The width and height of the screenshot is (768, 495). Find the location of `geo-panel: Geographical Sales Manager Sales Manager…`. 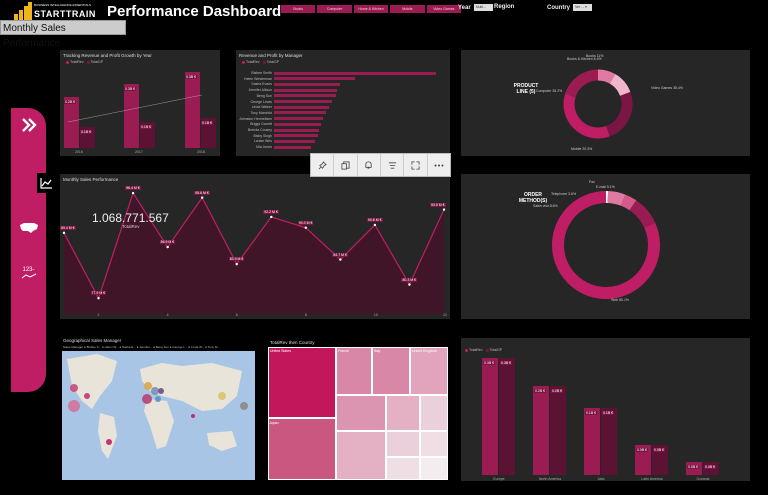

geo-panel: Geographical Sales Manager Sales Manager… is located at coordinates (158, 409).